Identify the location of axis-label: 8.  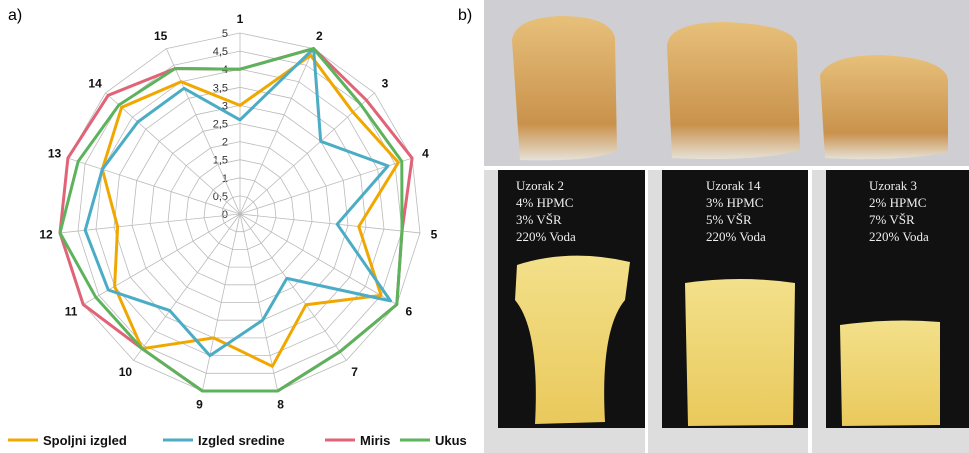
(280, 405).